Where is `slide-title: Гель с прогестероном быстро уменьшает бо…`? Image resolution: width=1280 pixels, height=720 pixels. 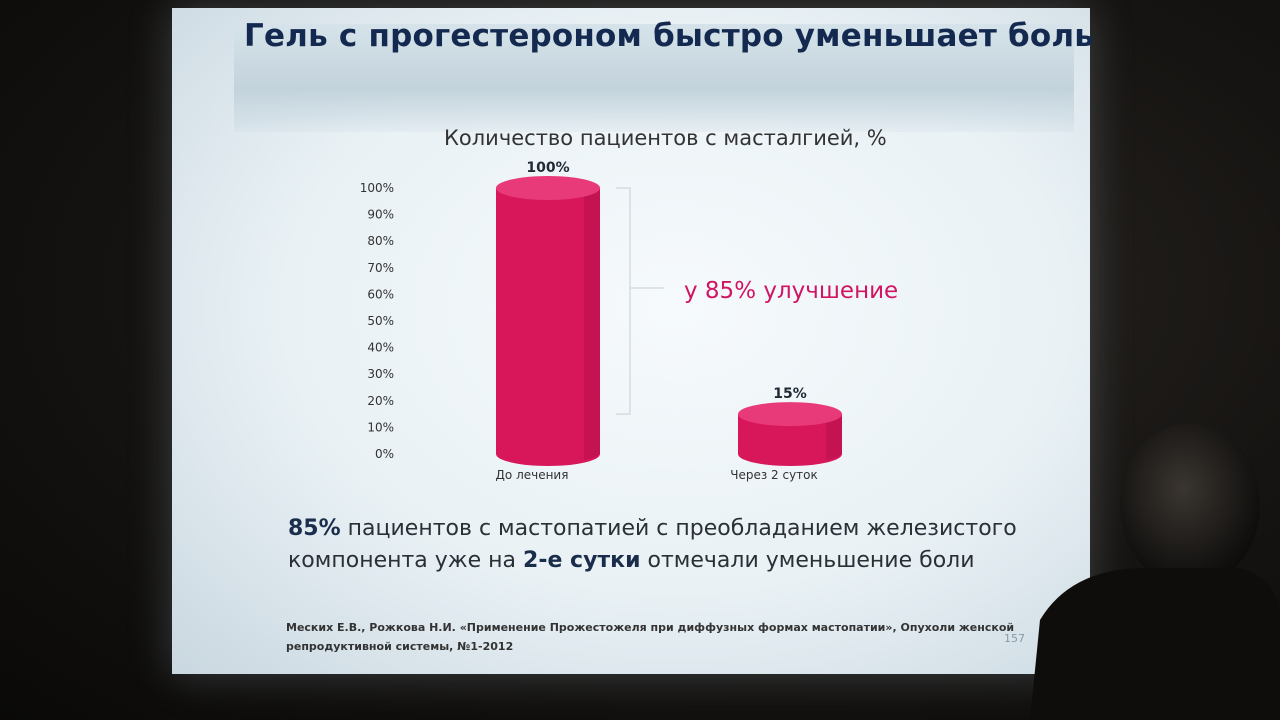
slide-title: Гель с прогестероном быстро уменьшает бо… is located at coordinates (669, 36).